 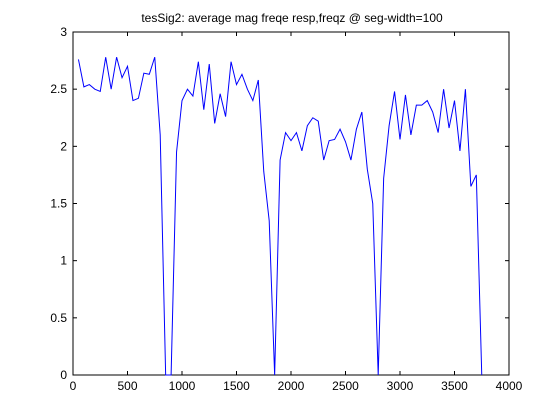 I want to click on x-tick-label: 2000, so click(x=291, y=386).